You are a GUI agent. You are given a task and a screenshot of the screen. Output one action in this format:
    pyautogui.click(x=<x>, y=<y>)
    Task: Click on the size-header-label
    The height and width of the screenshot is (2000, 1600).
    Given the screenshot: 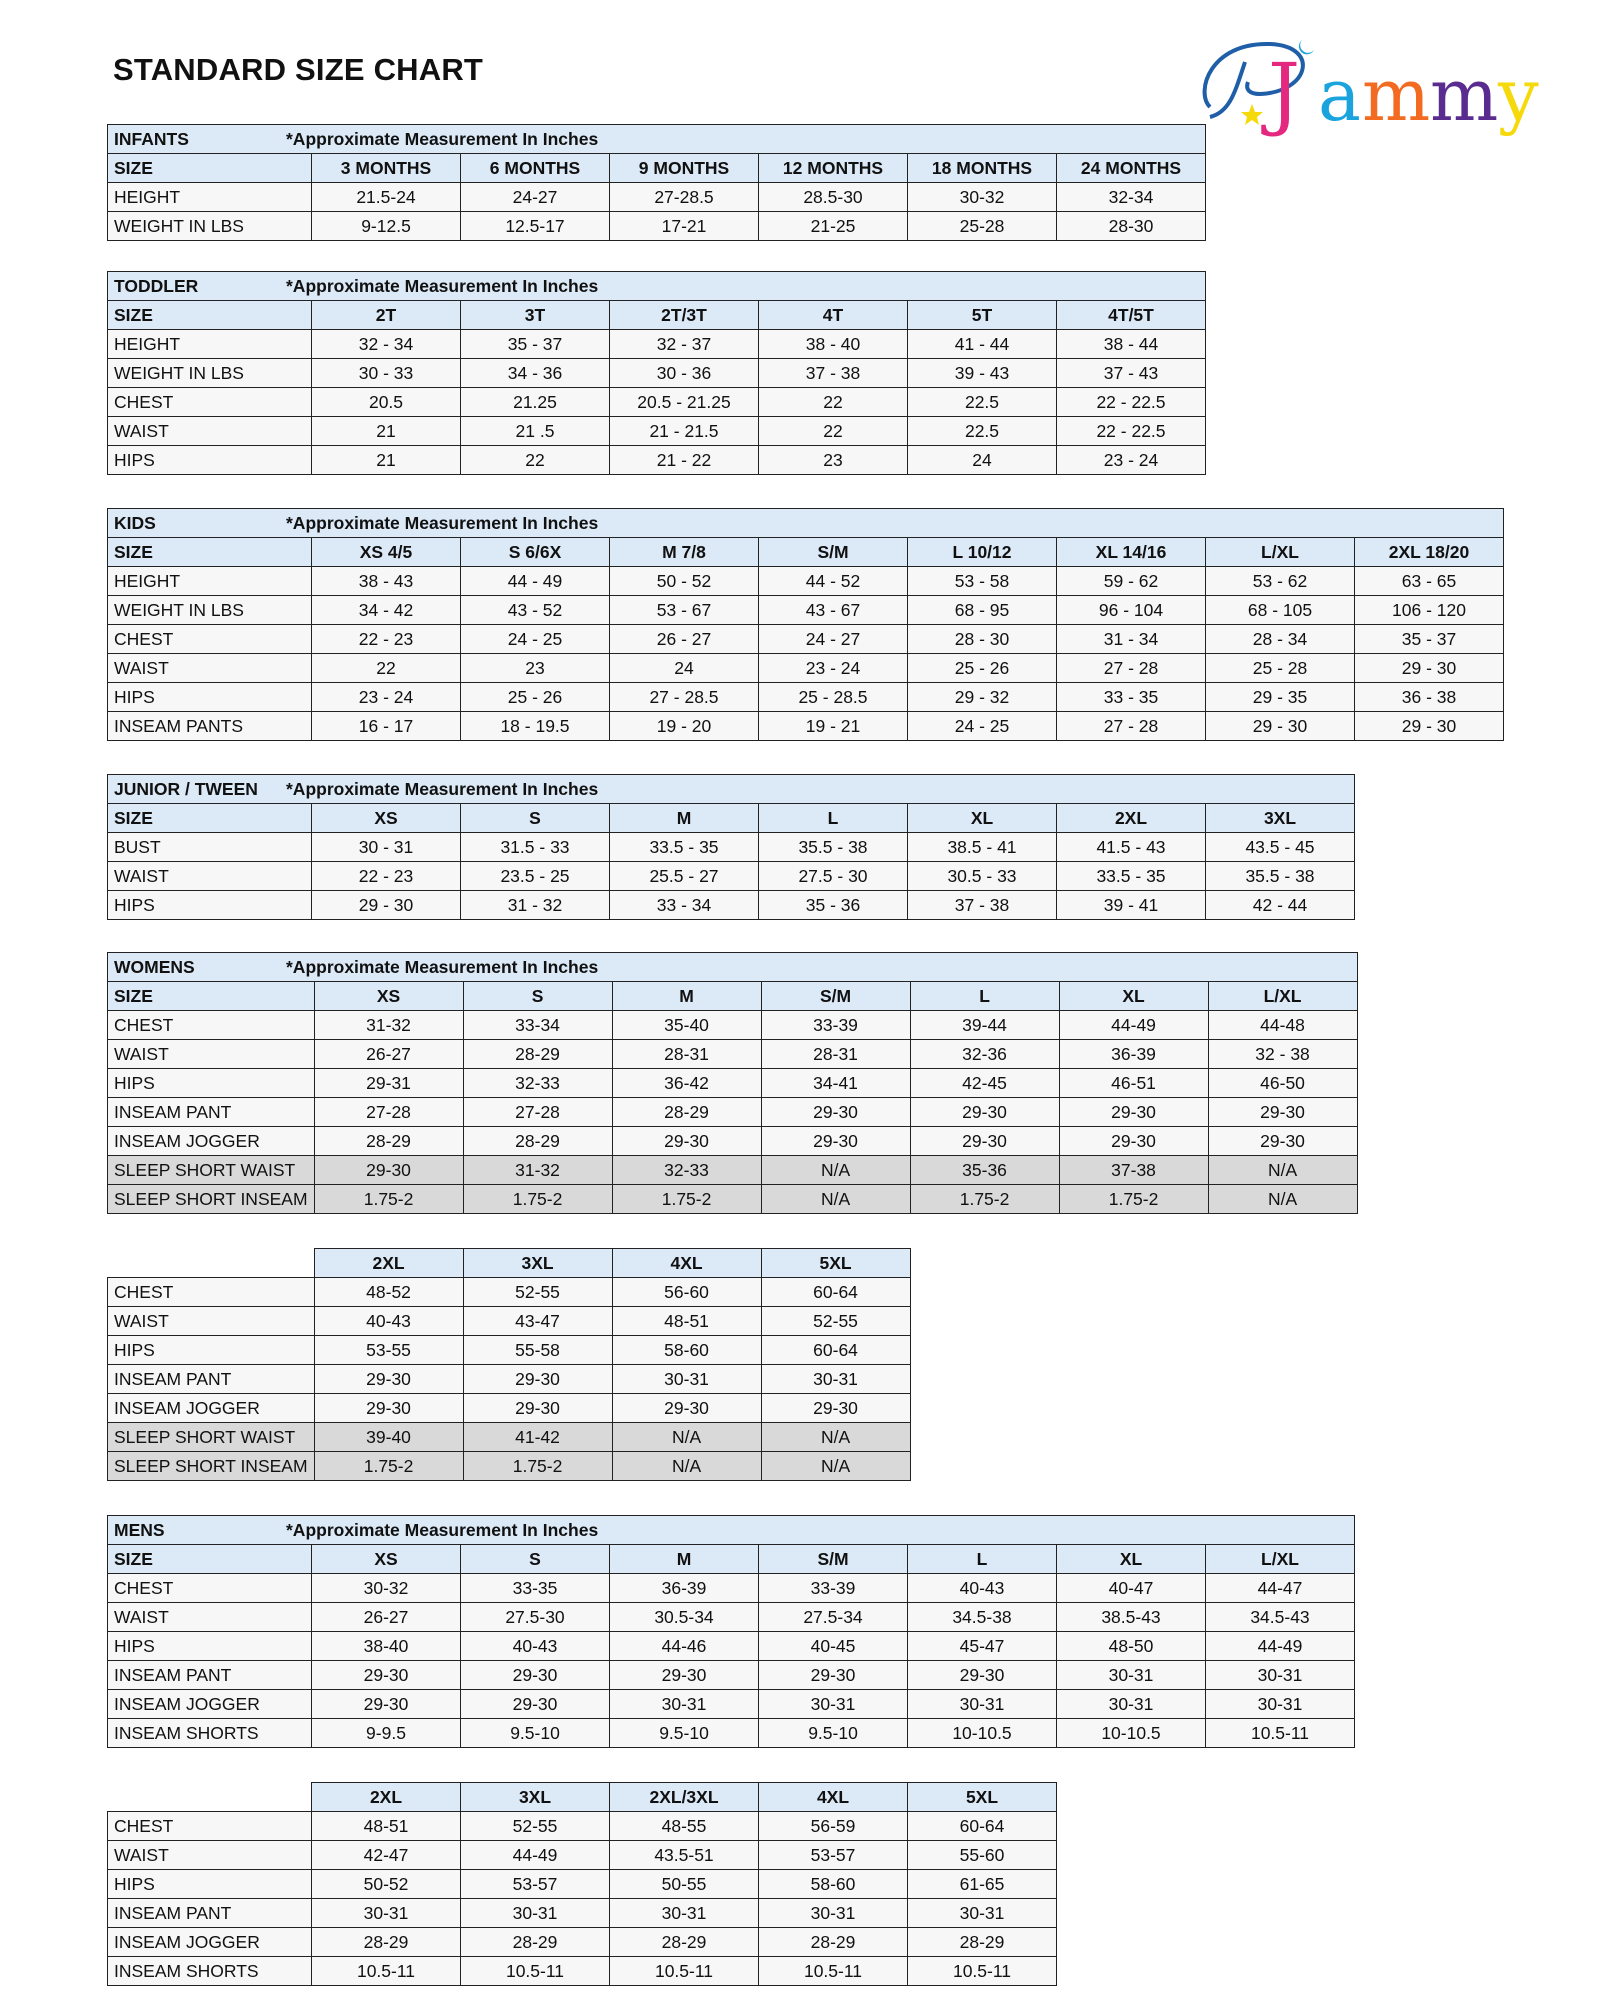 What is the action you would take?
    pyautogui.click(x=209, y=1797)
    